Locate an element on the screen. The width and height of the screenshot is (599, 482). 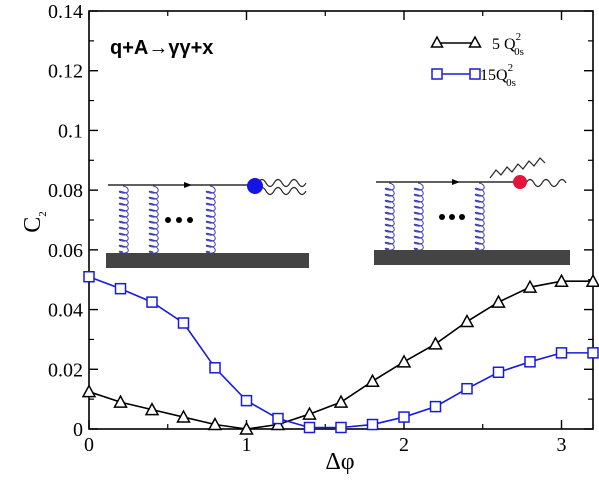
legend-entry-5q: 5 Q2 0s is located at coordinates (477, 44).